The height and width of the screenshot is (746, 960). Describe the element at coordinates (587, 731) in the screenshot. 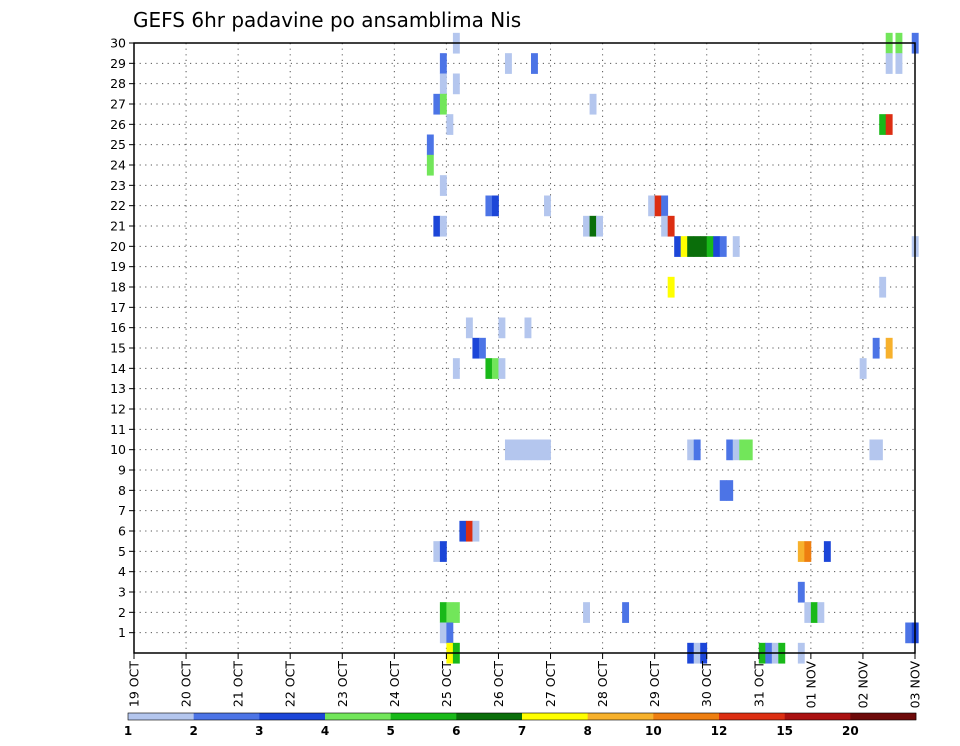

I see `legend-label: 8` at that location.